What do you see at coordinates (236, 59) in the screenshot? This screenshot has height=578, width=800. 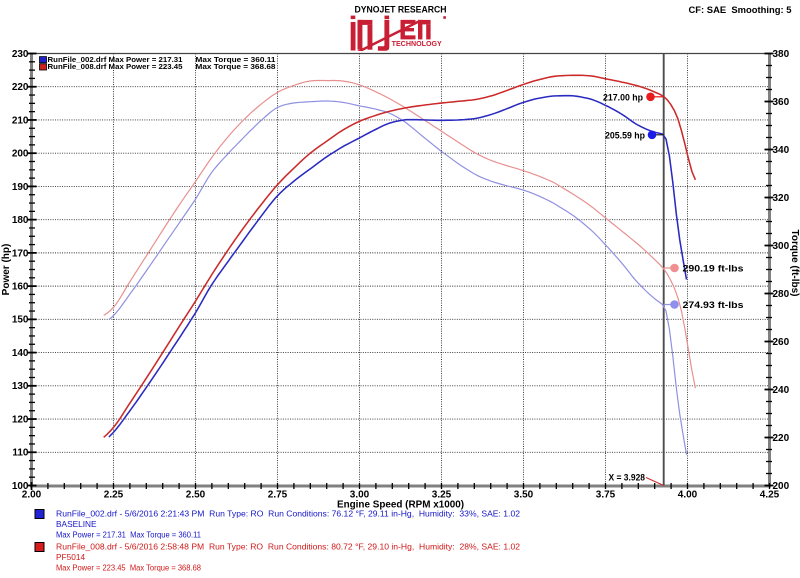 I see `svg-text: Max Torque = 360.11` at bounding box center [236, 59].